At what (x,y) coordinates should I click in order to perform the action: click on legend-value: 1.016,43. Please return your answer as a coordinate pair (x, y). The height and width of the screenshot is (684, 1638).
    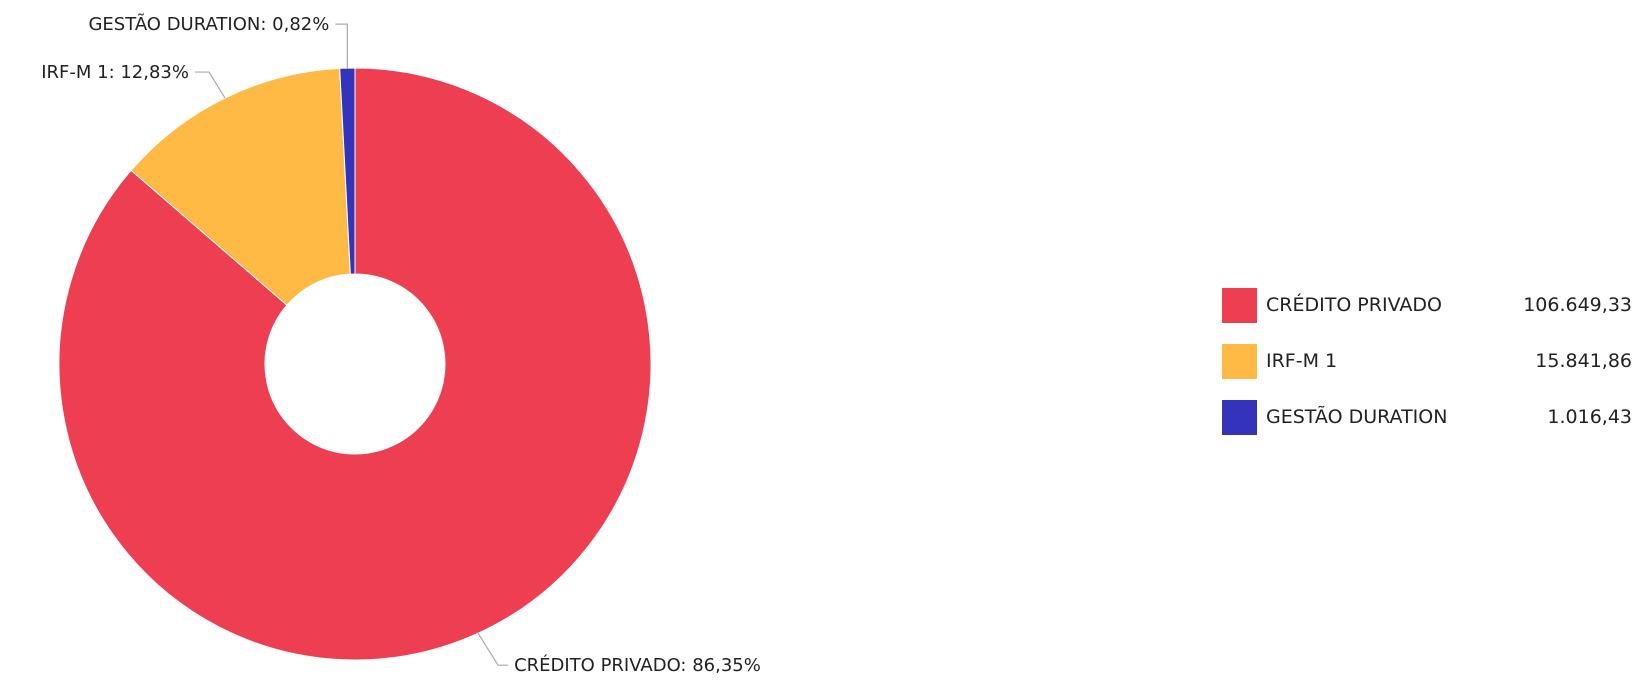
    Looking at the image, I should click on (1589, 417).